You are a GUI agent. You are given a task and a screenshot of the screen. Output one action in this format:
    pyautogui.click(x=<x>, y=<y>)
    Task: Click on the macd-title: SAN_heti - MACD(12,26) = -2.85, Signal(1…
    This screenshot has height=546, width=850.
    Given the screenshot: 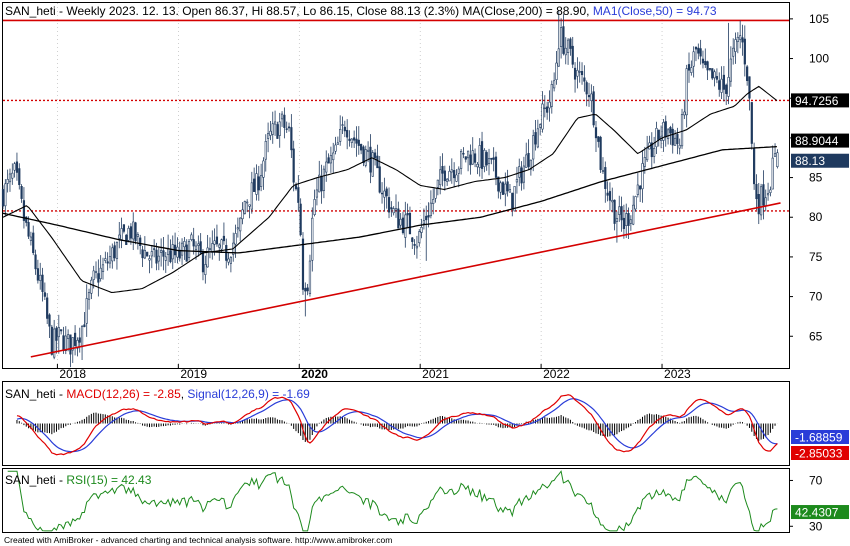 What is the action you would take?
    pyautogui.click(x=157, y=394)
    